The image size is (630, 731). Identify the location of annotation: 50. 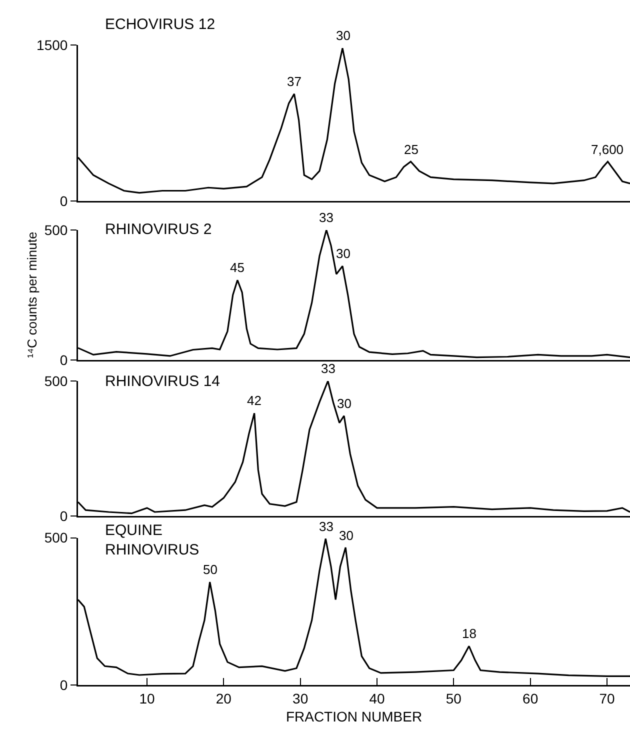
(210, 569).